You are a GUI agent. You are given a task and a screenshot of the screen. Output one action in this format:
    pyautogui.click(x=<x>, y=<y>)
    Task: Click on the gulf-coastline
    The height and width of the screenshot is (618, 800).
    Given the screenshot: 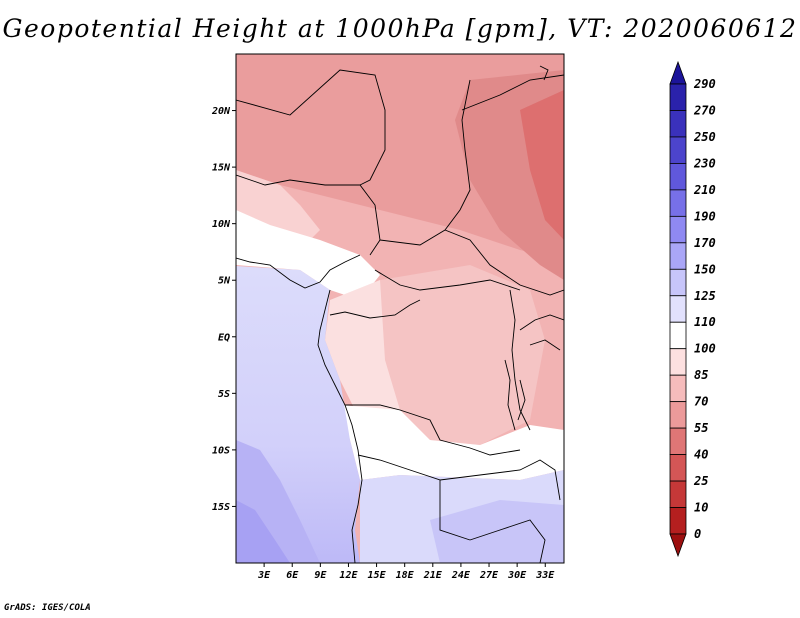 What is the action you would take?
    pyautogui.click(x=298, y=271)
    